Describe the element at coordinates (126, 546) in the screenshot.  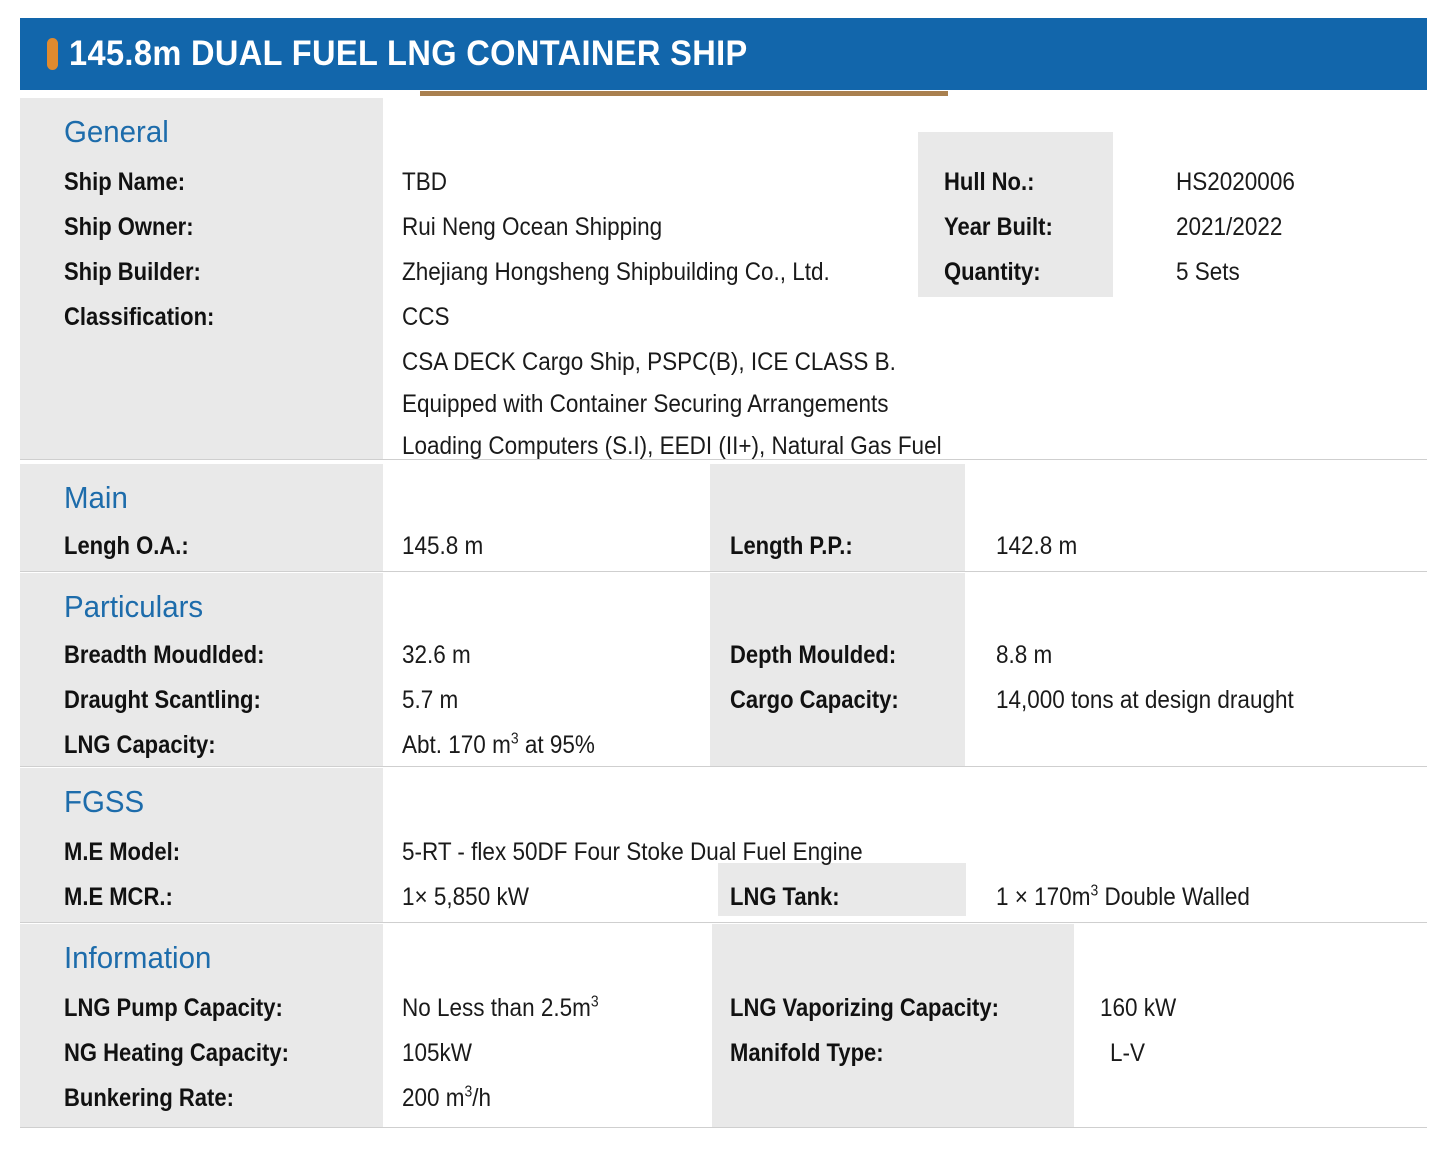
I see `label-length-oa: Lengh O.A.:` at that location.